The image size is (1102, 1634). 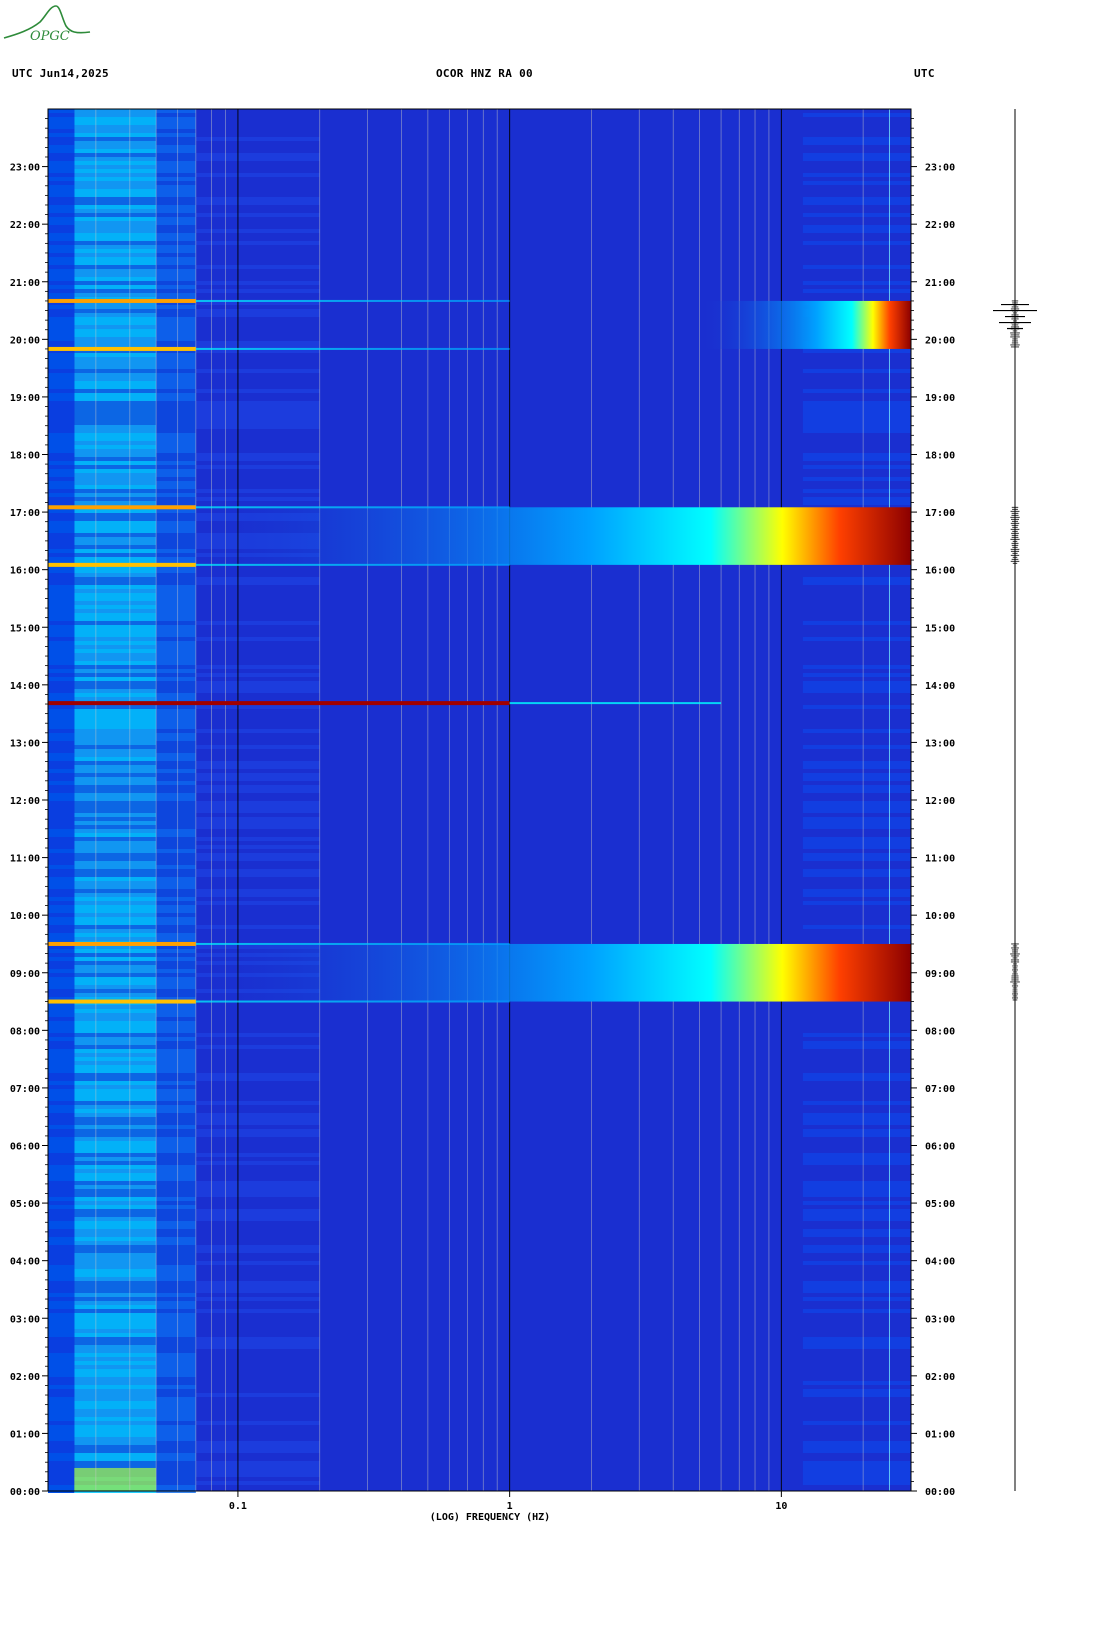 What do you see at coordinates (1015, 800) in the screenshot?
I see `seismogram-trace` at bounding box center [1015, 800].